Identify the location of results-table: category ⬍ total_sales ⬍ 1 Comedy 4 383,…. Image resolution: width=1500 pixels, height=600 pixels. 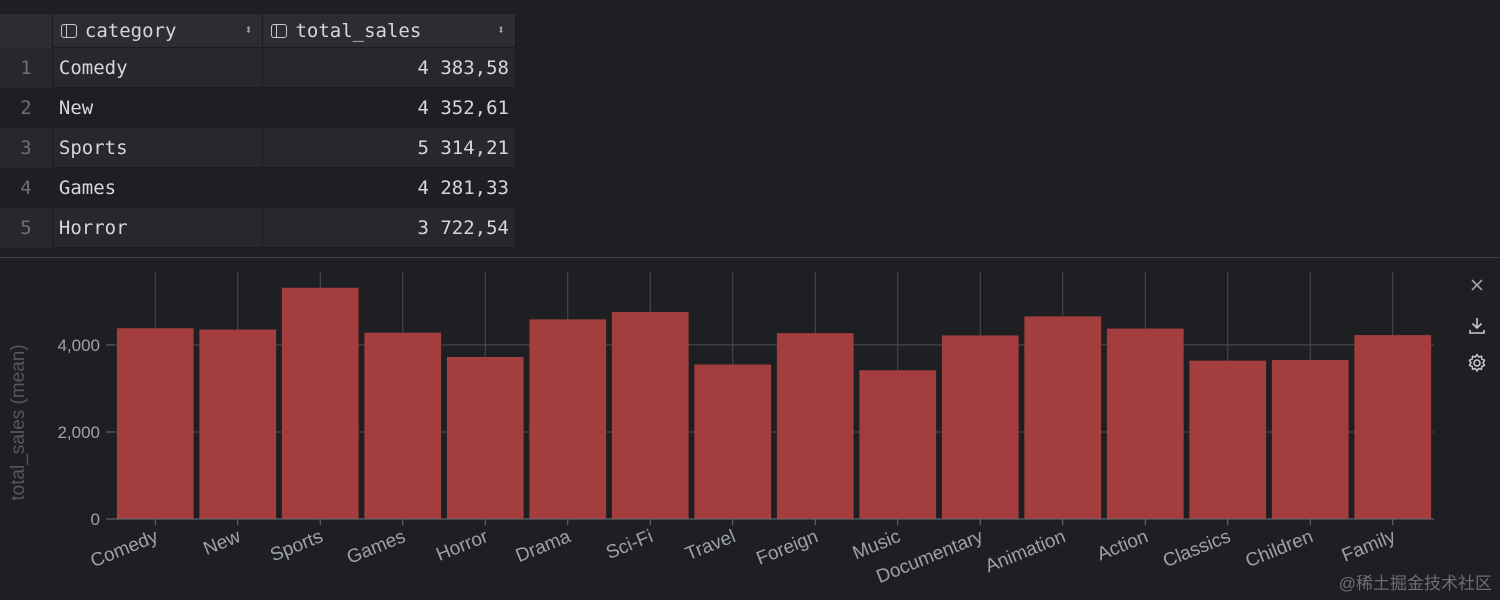
(258, 124).